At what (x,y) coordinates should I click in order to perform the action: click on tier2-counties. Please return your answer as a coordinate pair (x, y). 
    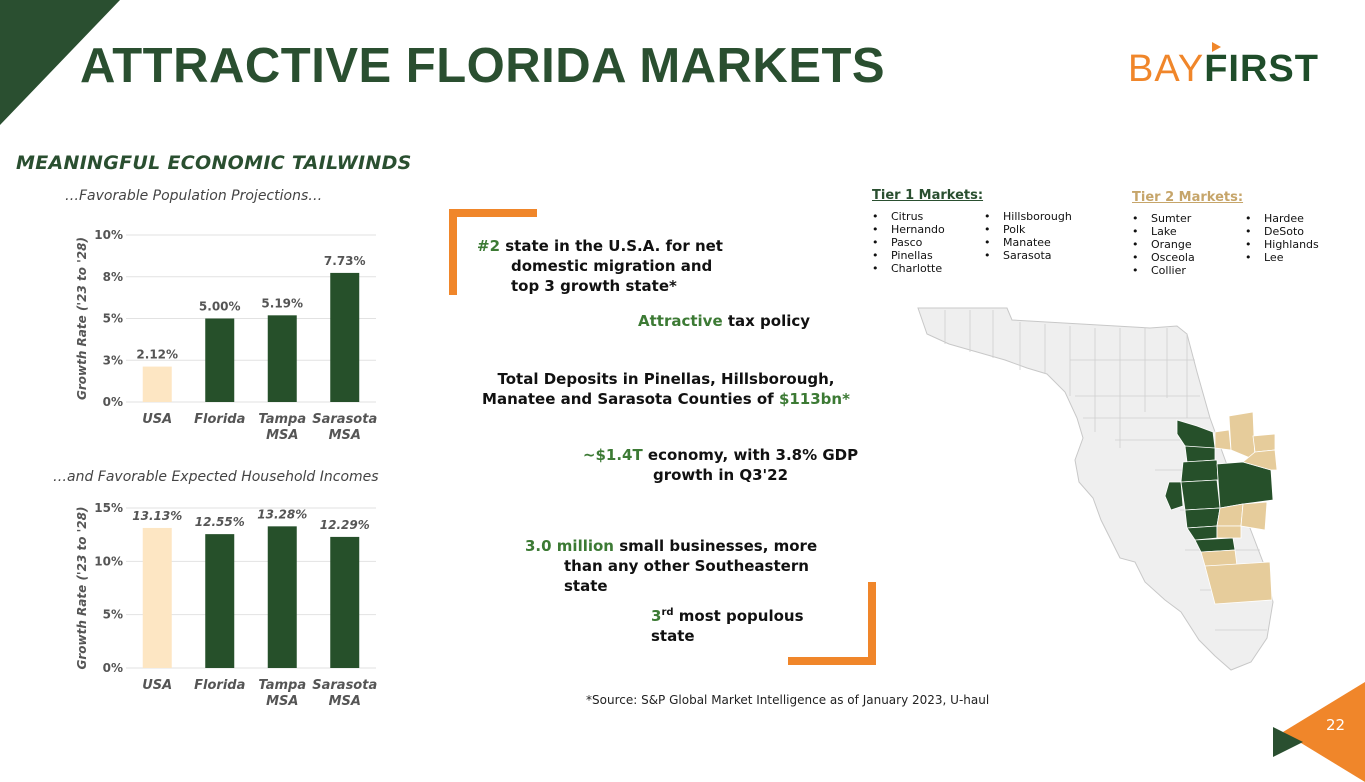
    Looking at the image, I should click on (1239, 508).